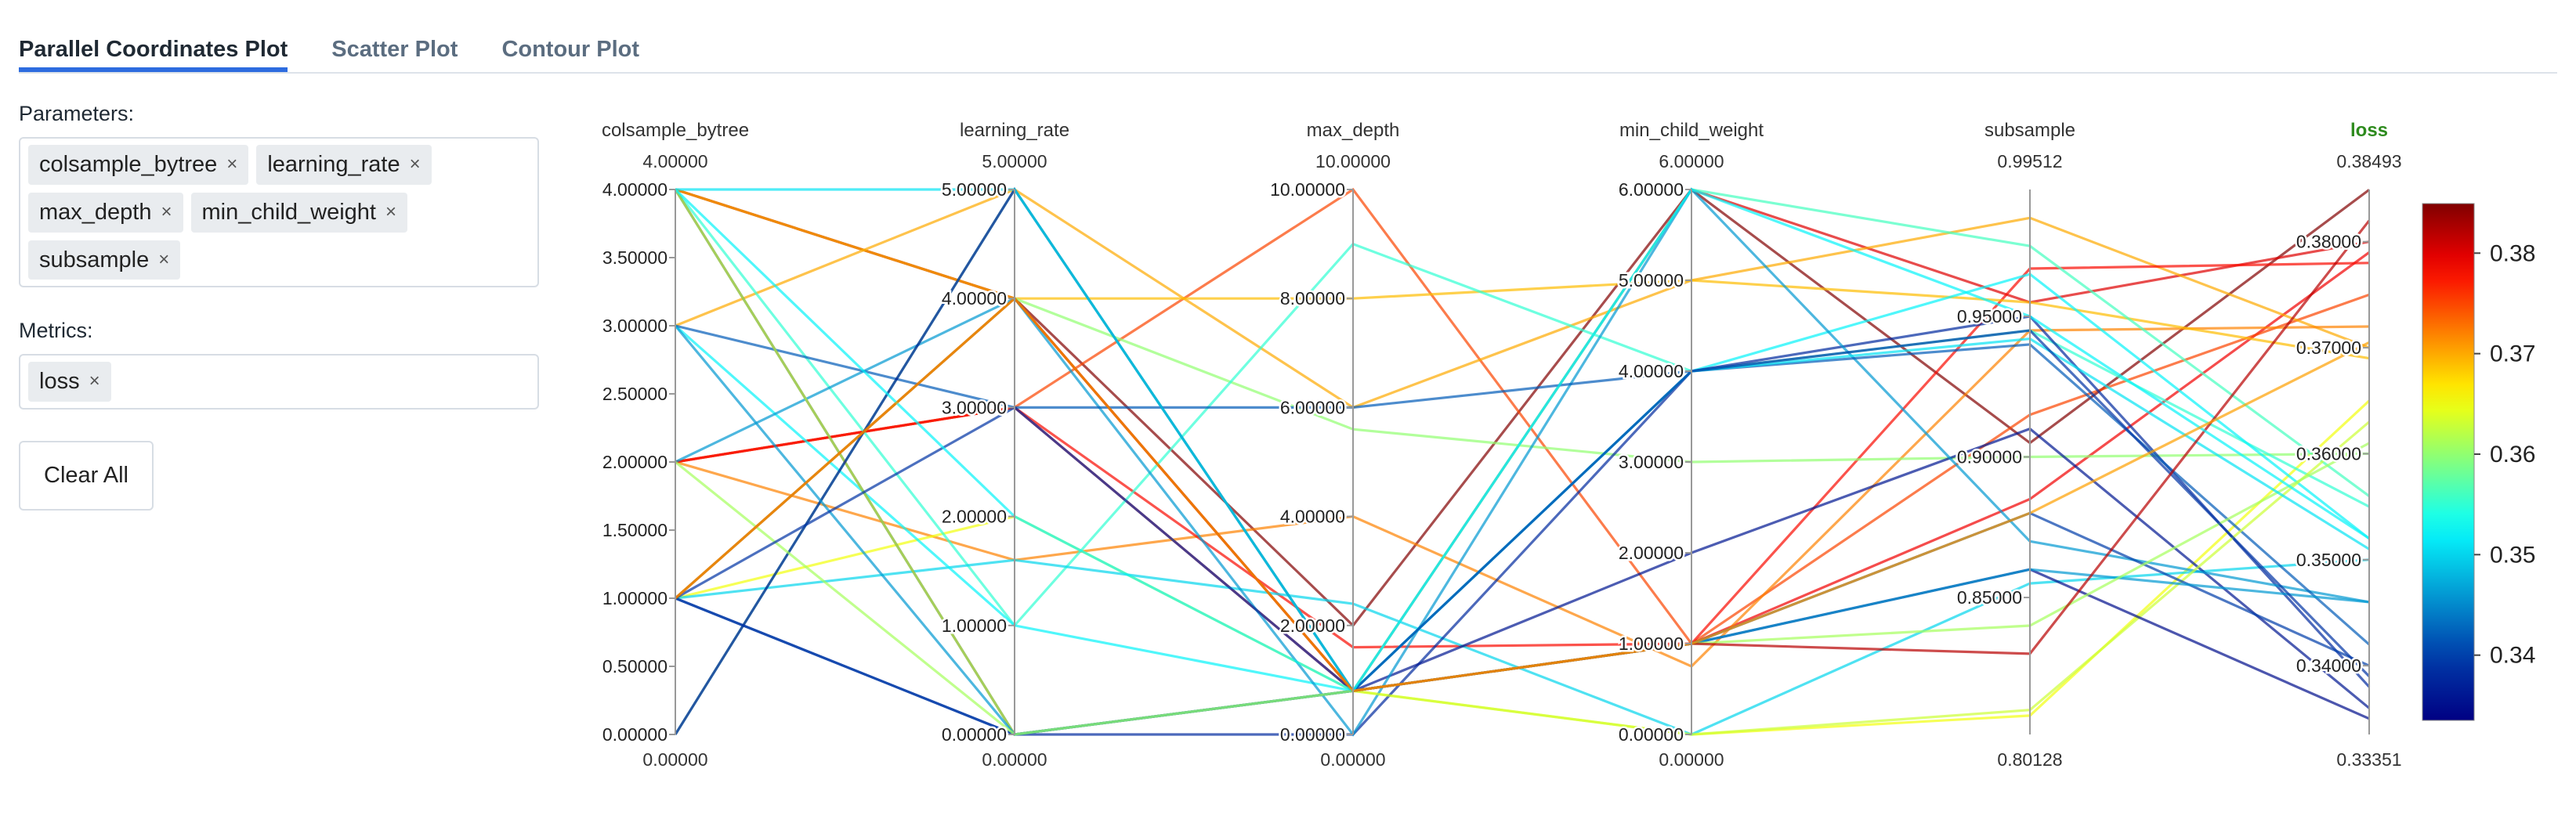 Image resolution: width=2576 pixels, height=830 pixels. I want to click on axis-min-label: 0.80128, so click(2030, 759).